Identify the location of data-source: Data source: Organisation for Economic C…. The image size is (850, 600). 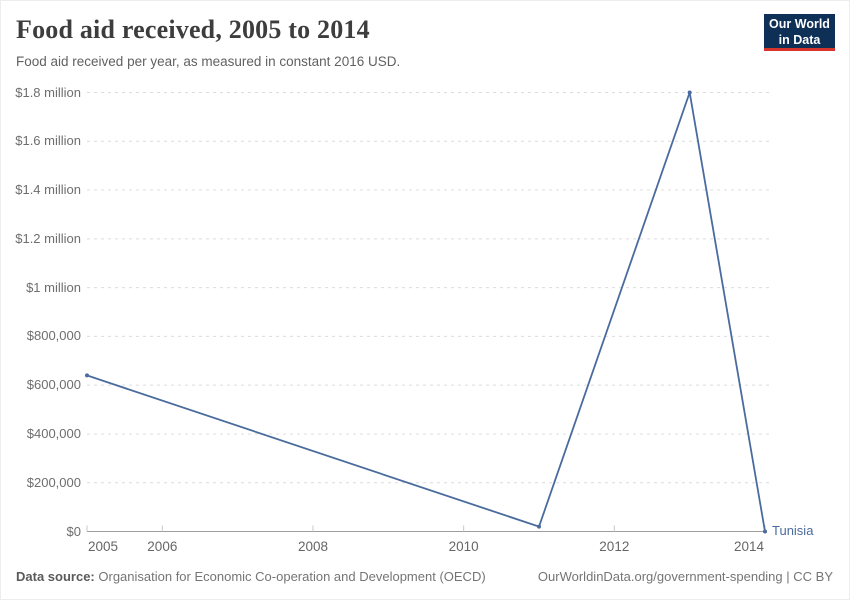
(251, 576).